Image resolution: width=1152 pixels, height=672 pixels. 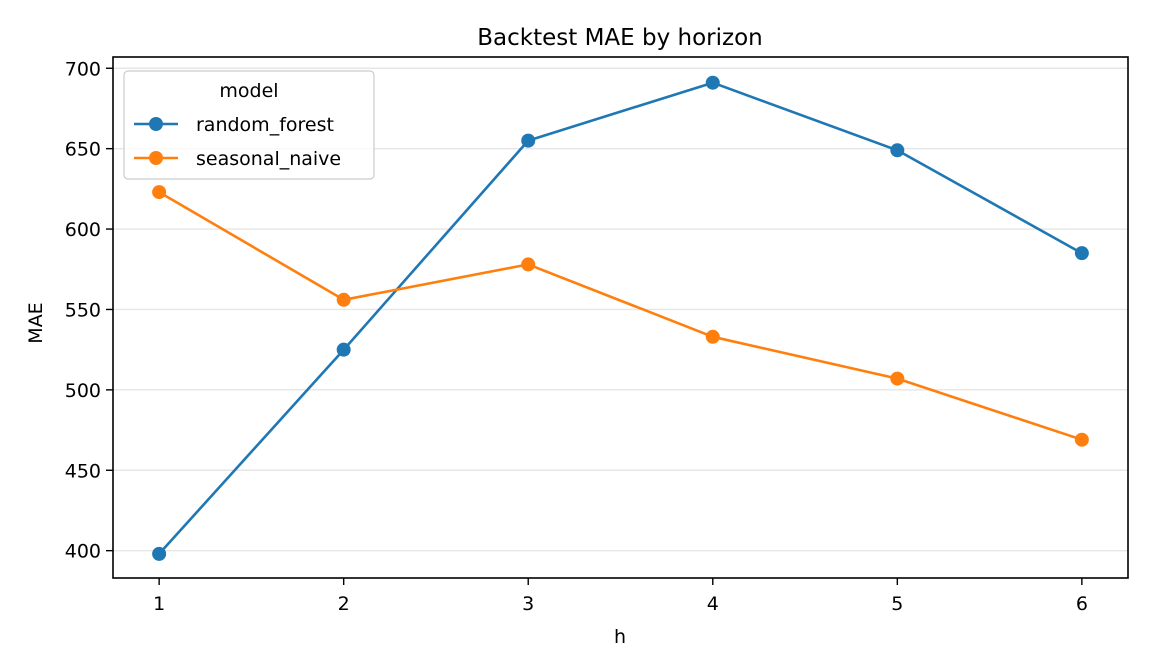 I want to click on y-tick-label: 550, so click(x=83, y=310).